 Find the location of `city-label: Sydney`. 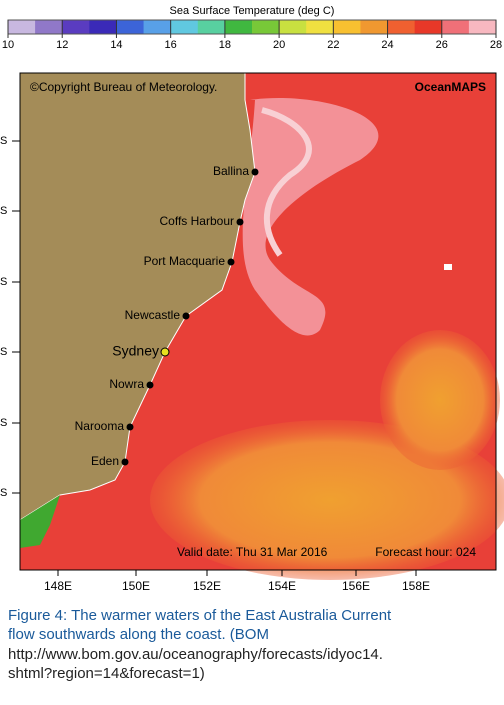

city-label: Sydney is located at coordinates (135, 351).